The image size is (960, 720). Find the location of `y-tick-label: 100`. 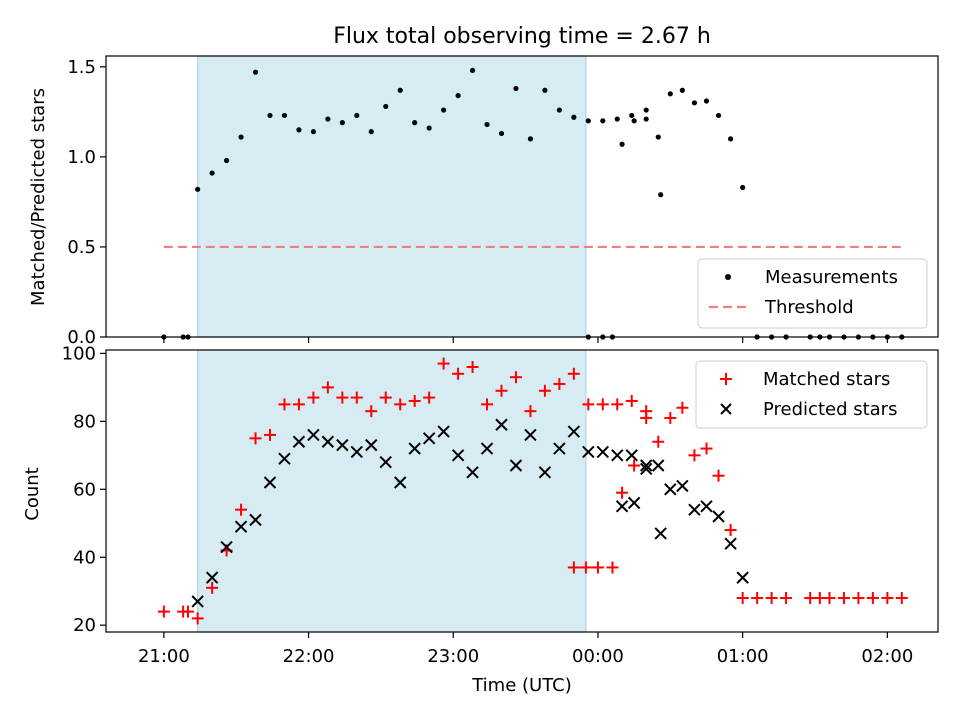

y-tick-label: 100 is located at coordinates (79, 353).